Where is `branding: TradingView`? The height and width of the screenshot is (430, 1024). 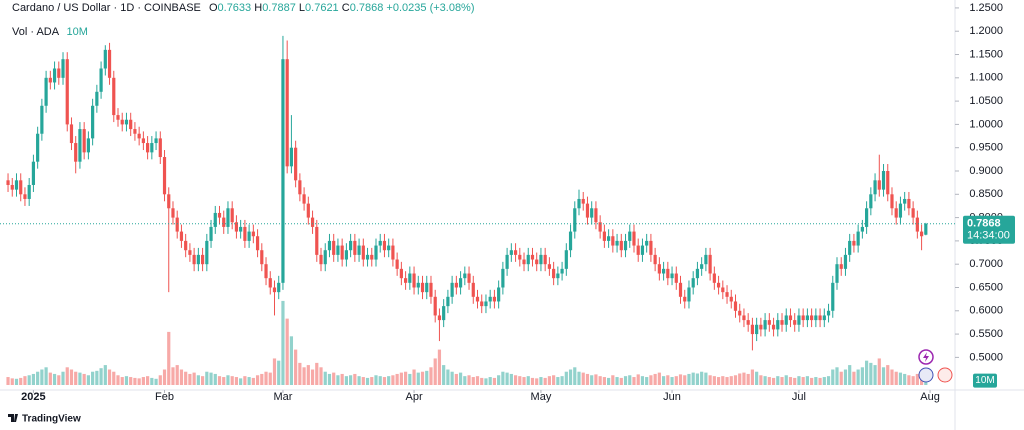
branding: TradingView is located at coordinates (51, 419).